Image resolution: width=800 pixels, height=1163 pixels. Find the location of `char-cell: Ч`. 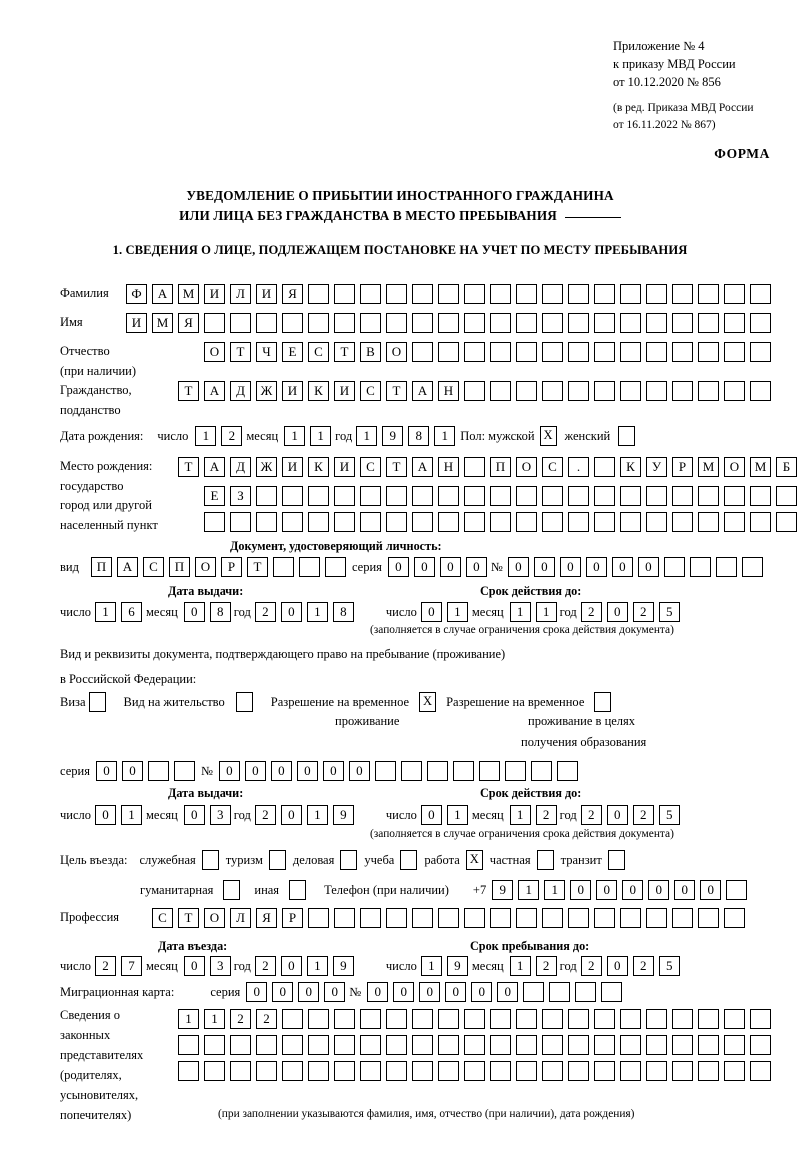

char-cell: Ч is located at coordinates (266, 352).